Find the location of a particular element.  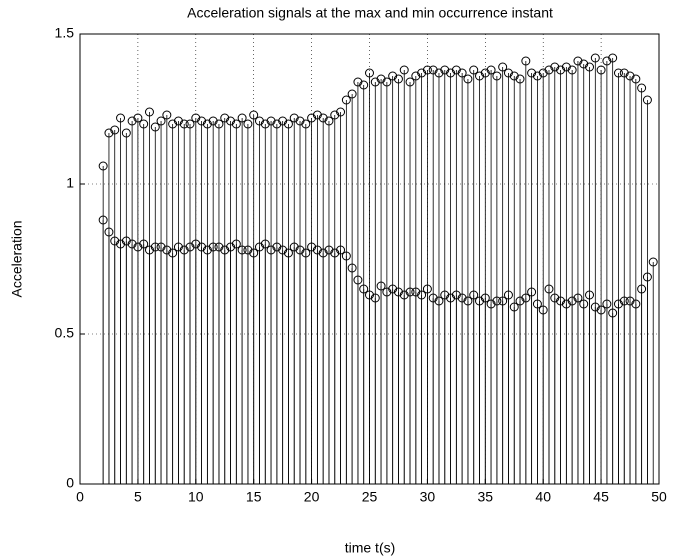

y-tick-label: 1 is located at coordinates (70, 183).